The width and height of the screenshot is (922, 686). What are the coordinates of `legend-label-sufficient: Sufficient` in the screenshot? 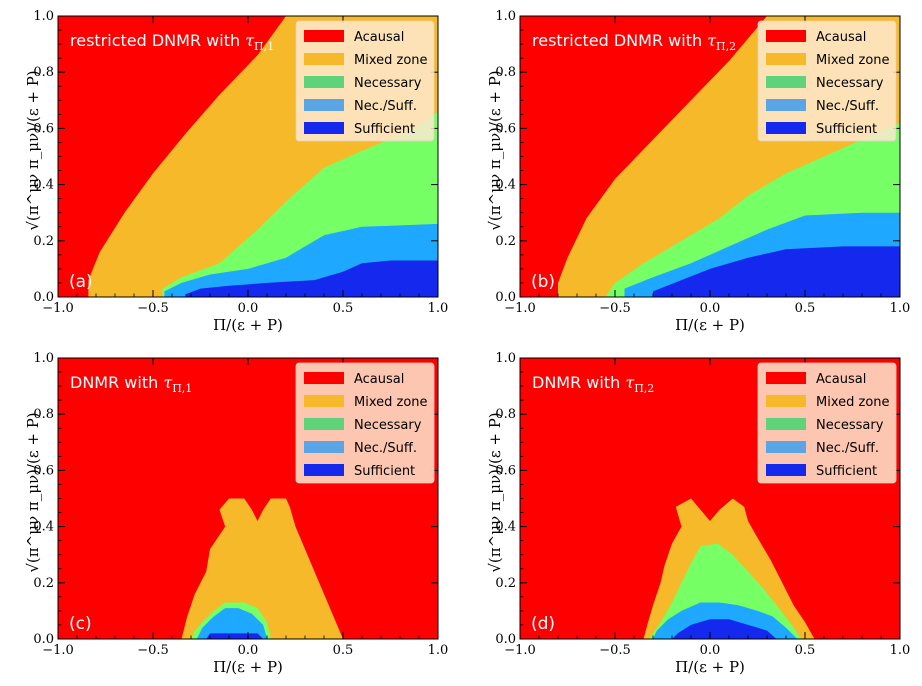 It's located at (846, 471).